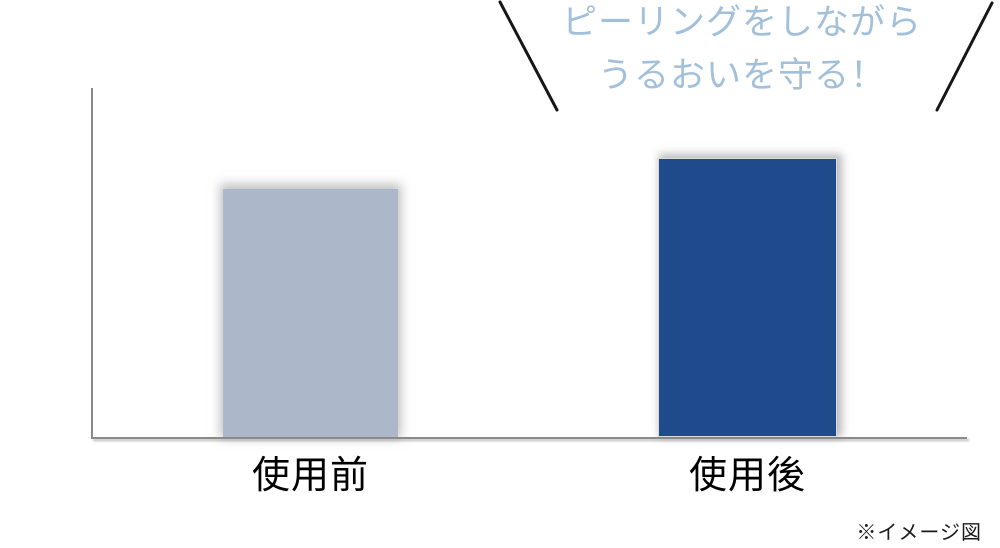 This screenshot has height=548, width=1000. What do you see at coordinates (310, 313) in the screenshot?
I see `bar-before-use` at bounding box center [310, 313].